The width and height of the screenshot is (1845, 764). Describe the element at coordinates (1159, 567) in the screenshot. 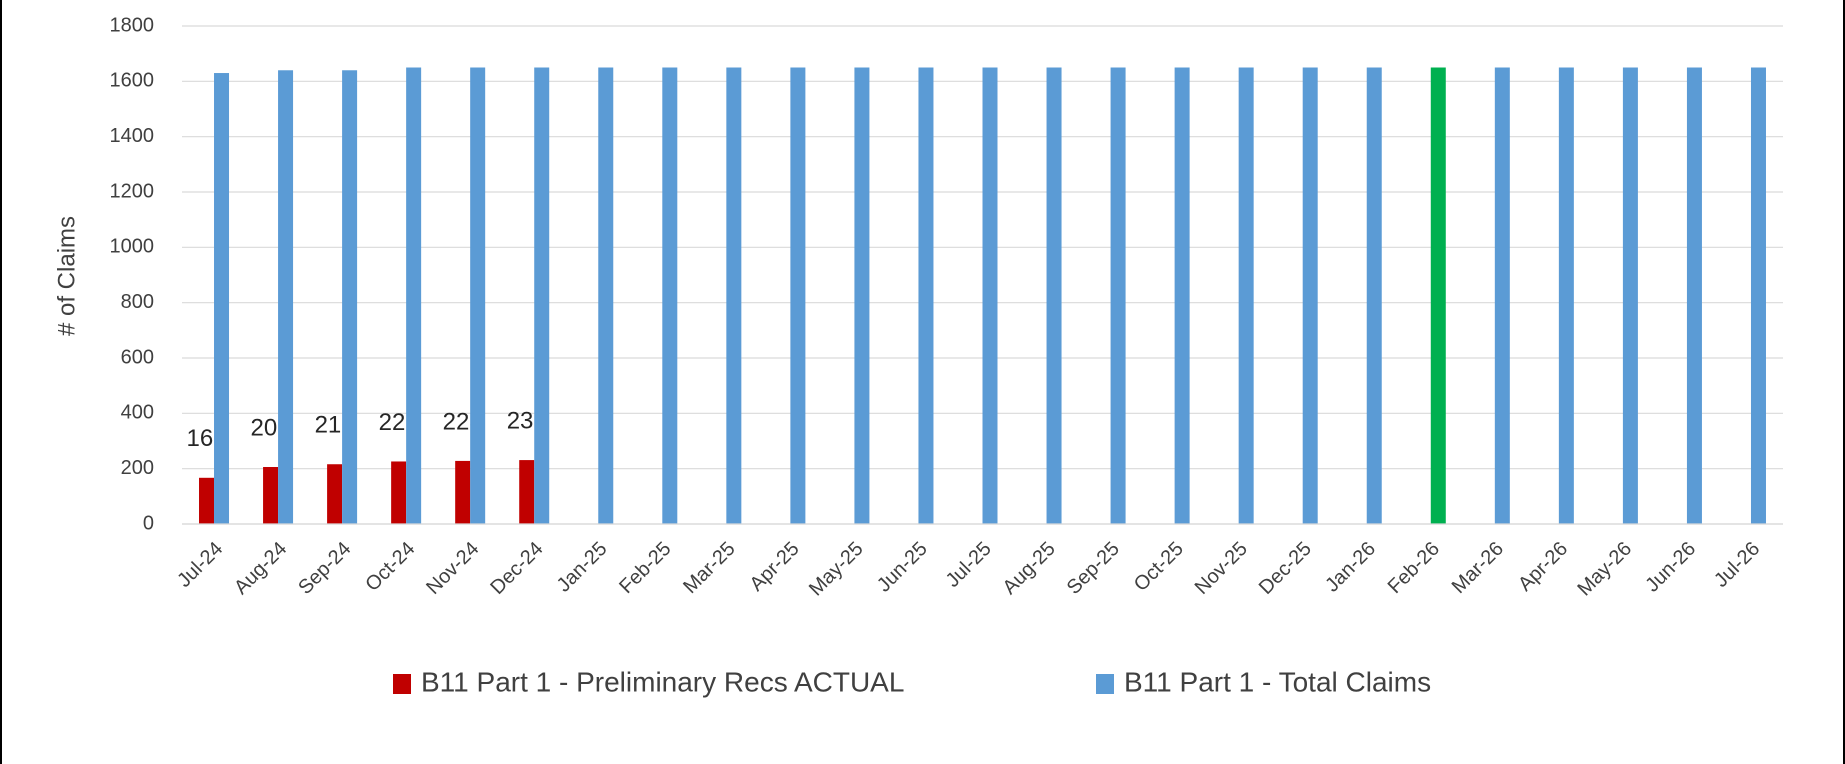

I see `x-tick-label: Oct-25` at that location.